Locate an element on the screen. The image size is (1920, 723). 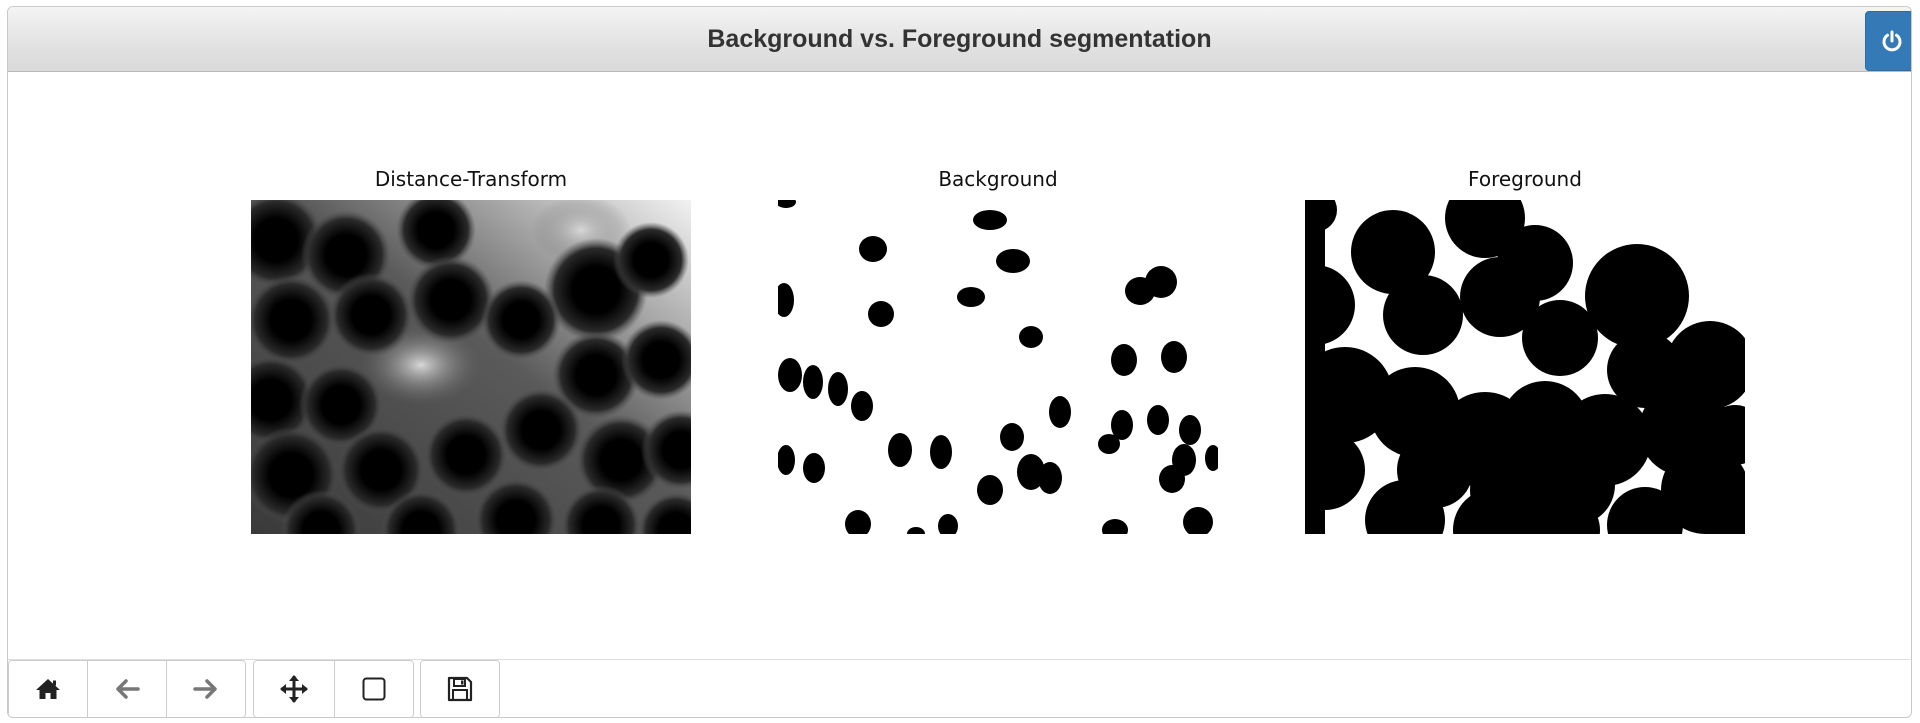
distance-transform-image is located at coordinates (471, 367).